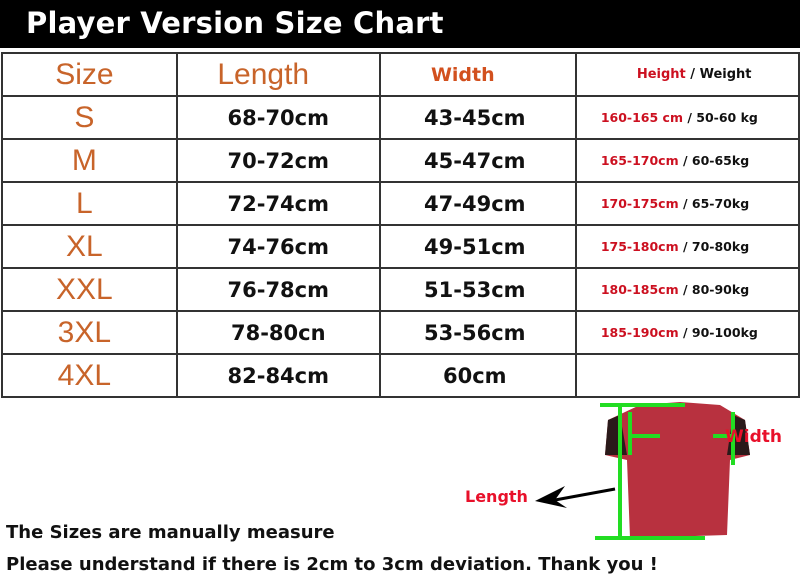 This screenshot has height=579, width=800. I want to click on weight-value: 70-80kg, so click(720, 246).